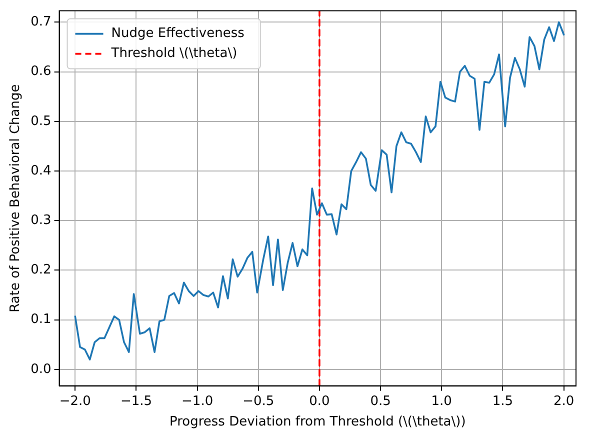 Image resolution: width=594 pixels, height=436 pixels. Describe the element at coordinates (41, 220) in the screenshot. I see `y-tick-label: 0.3` at that location.